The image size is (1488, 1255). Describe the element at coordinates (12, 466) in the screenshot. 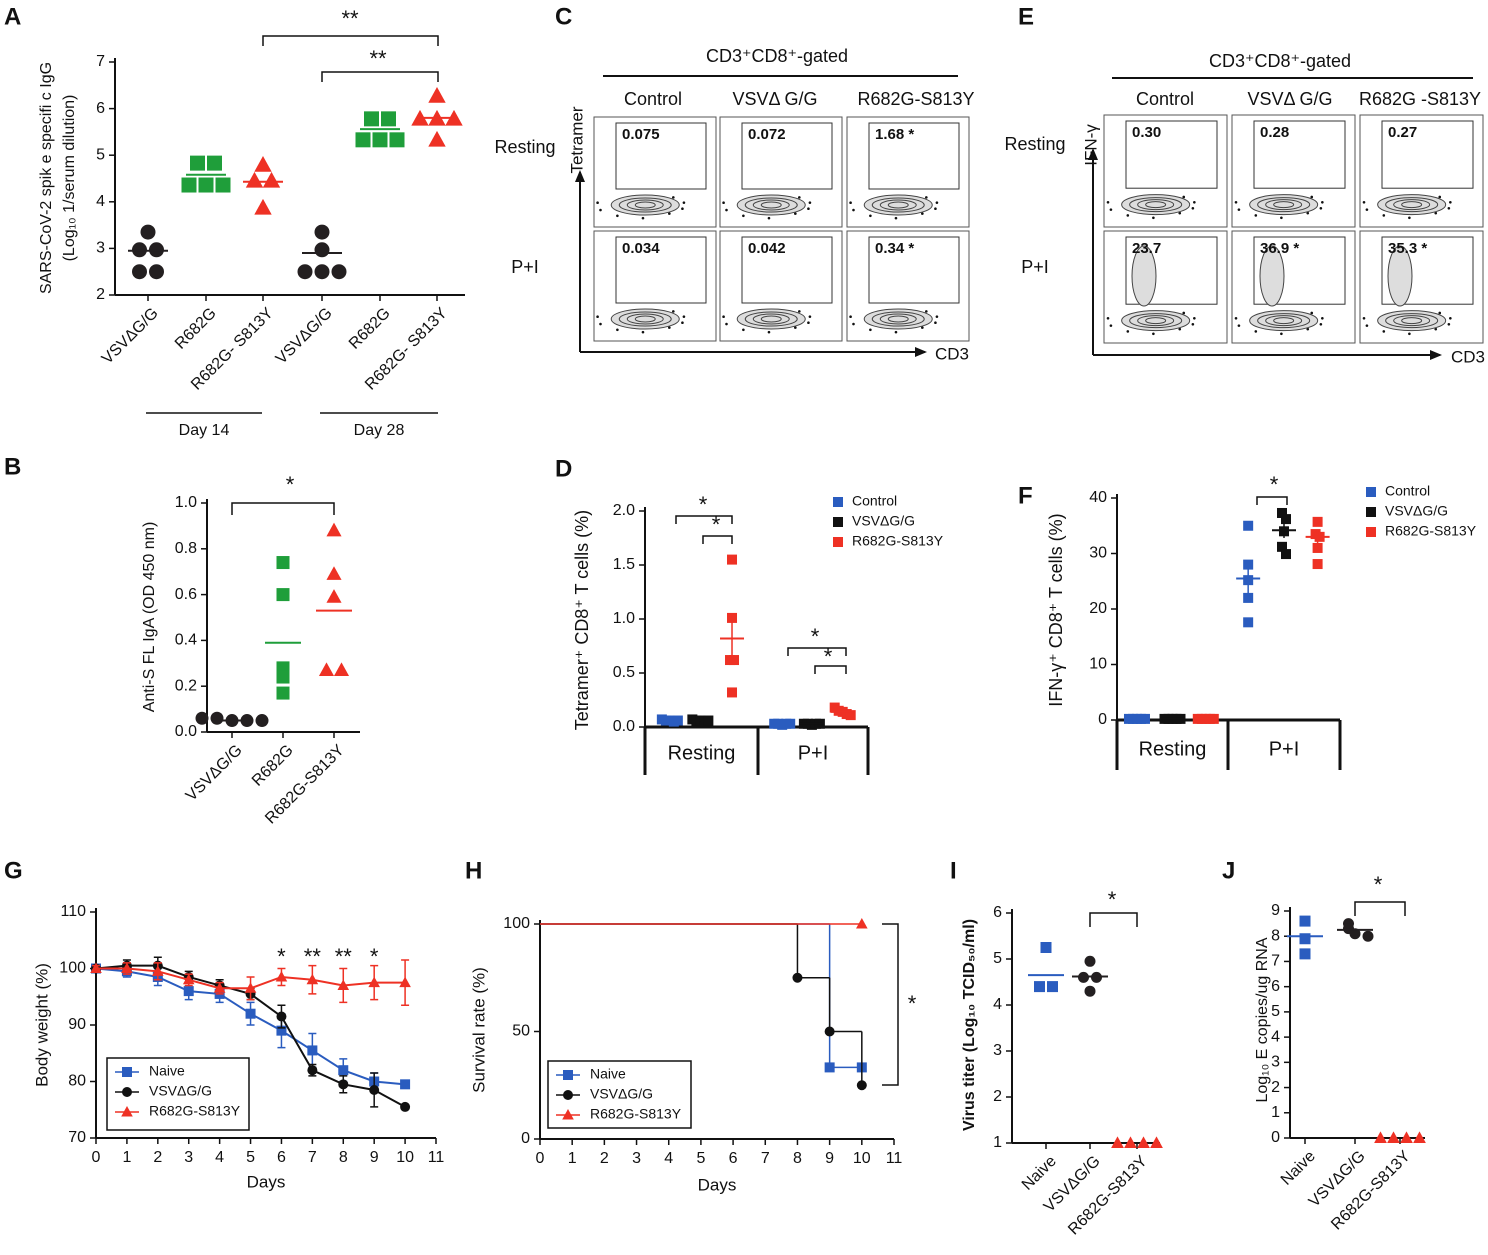

I see `panel-letter: B` at that location.